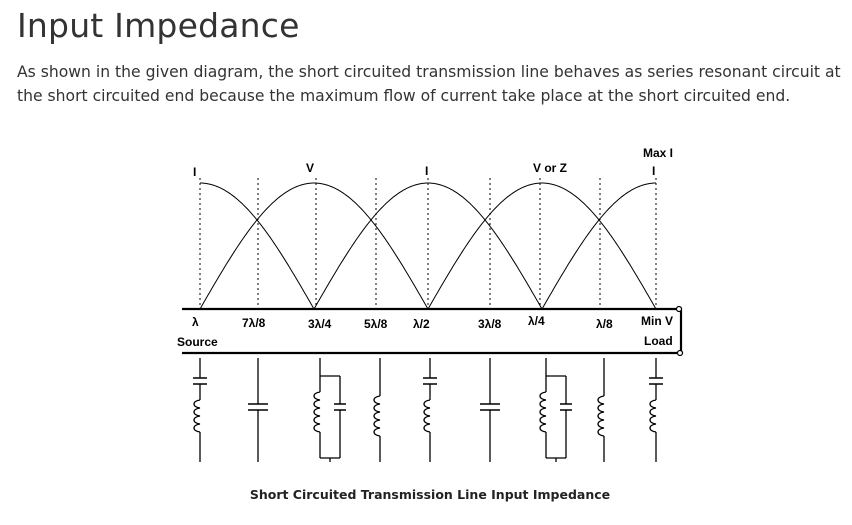  Describe the element at coordinates (194, 172) in the screenshot. I see `label-current-source: I` at that location.